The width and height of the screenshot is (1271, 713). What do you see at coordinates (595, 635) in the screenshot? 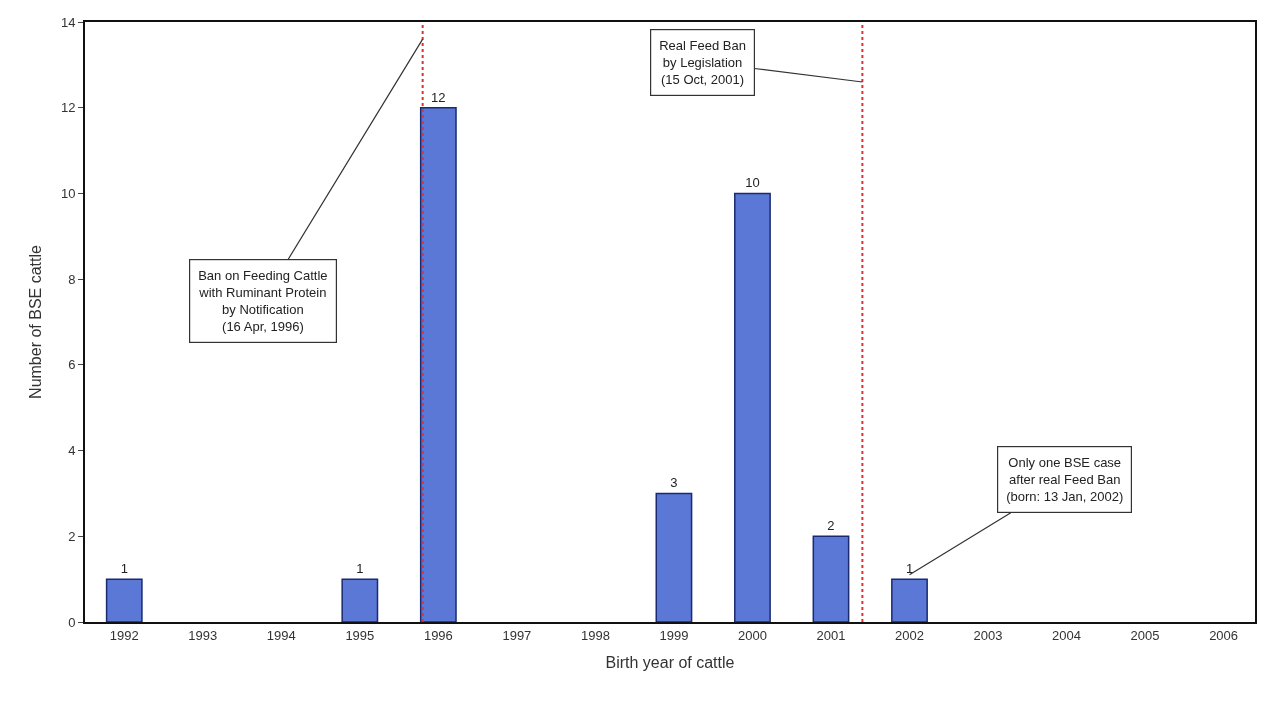
I see `x-tick-label: 1998` at bounding box center [595, 635].